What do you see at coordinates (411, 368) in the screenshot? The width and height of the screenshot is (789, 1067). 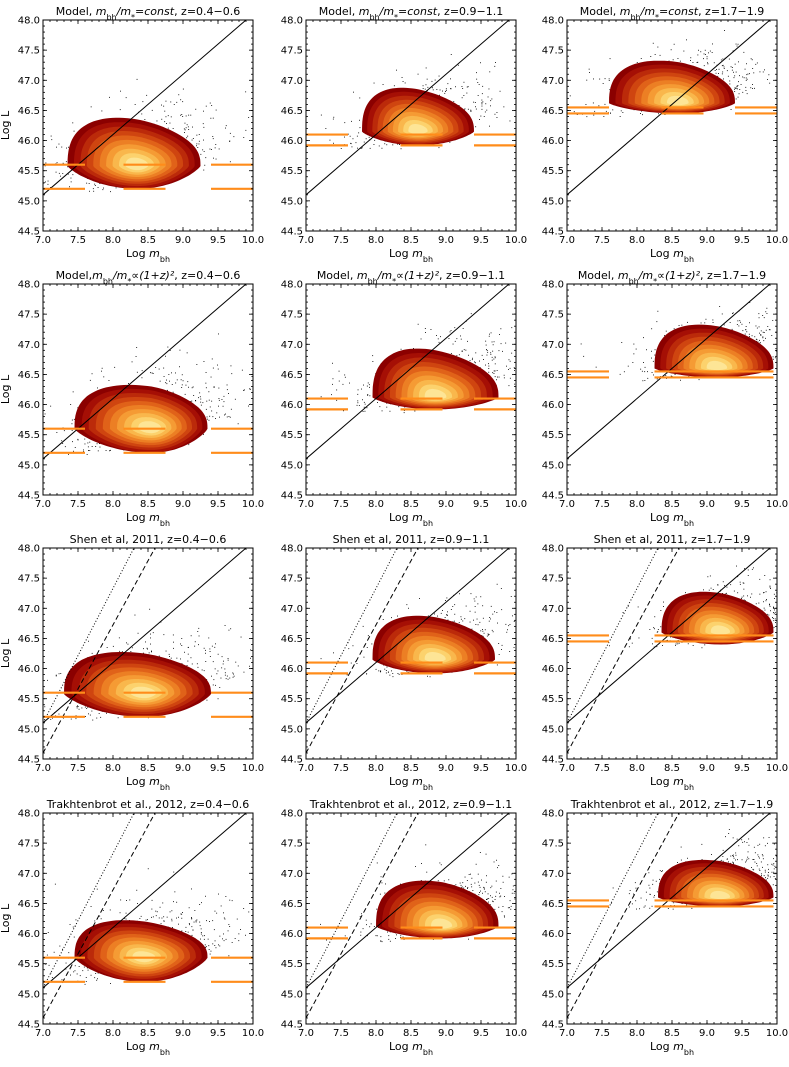 I see `reference-line-solid` at bounding box center [411, 368].